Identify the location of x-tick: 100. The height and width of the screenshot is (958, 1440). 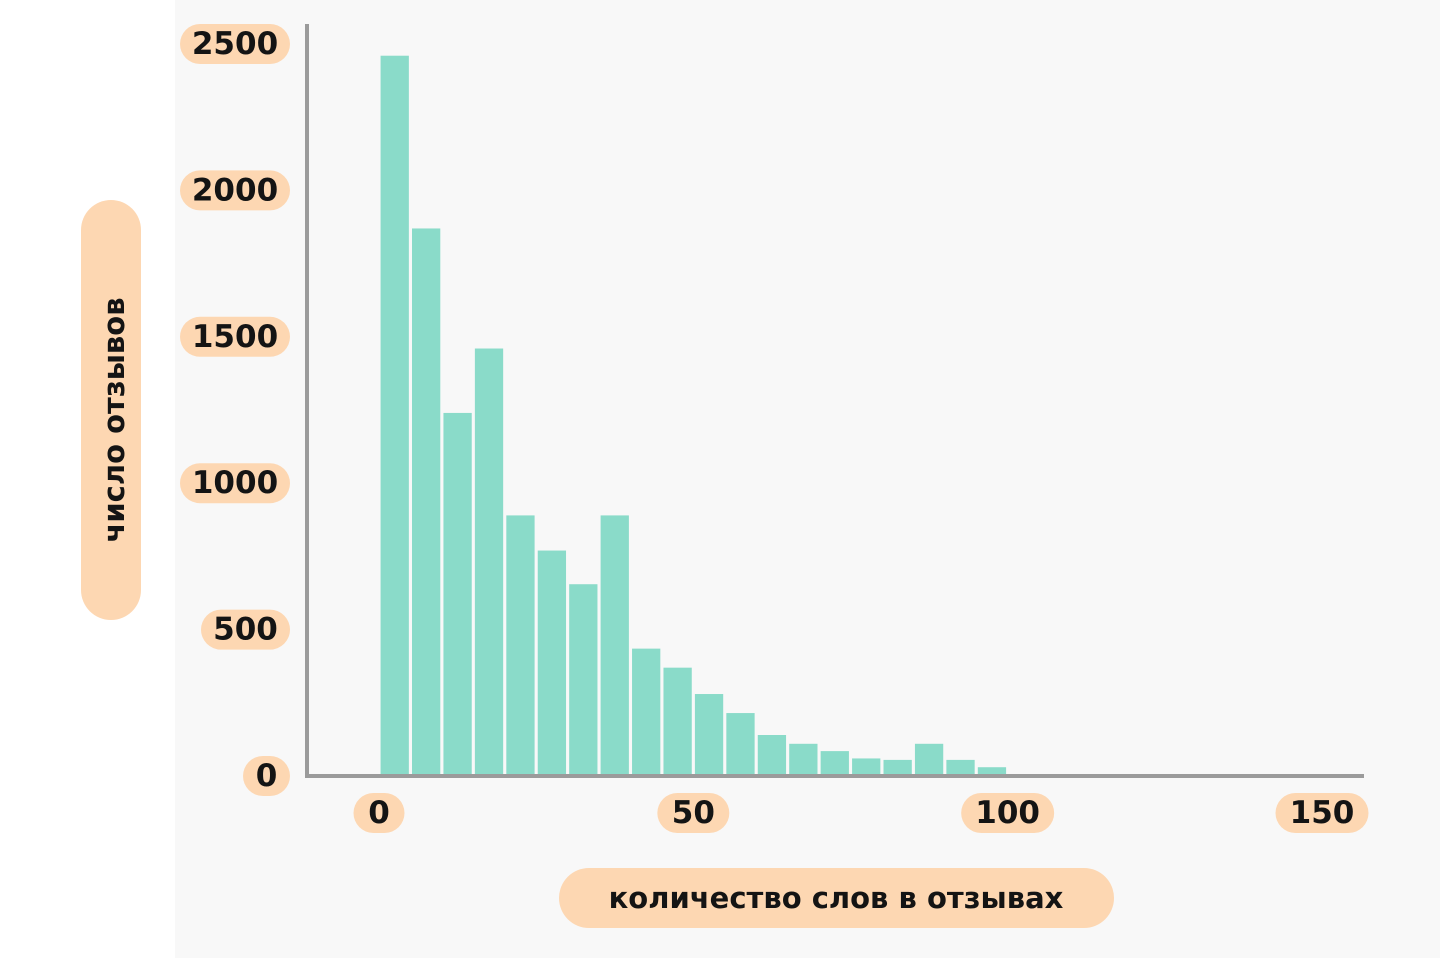
(1008, 813).